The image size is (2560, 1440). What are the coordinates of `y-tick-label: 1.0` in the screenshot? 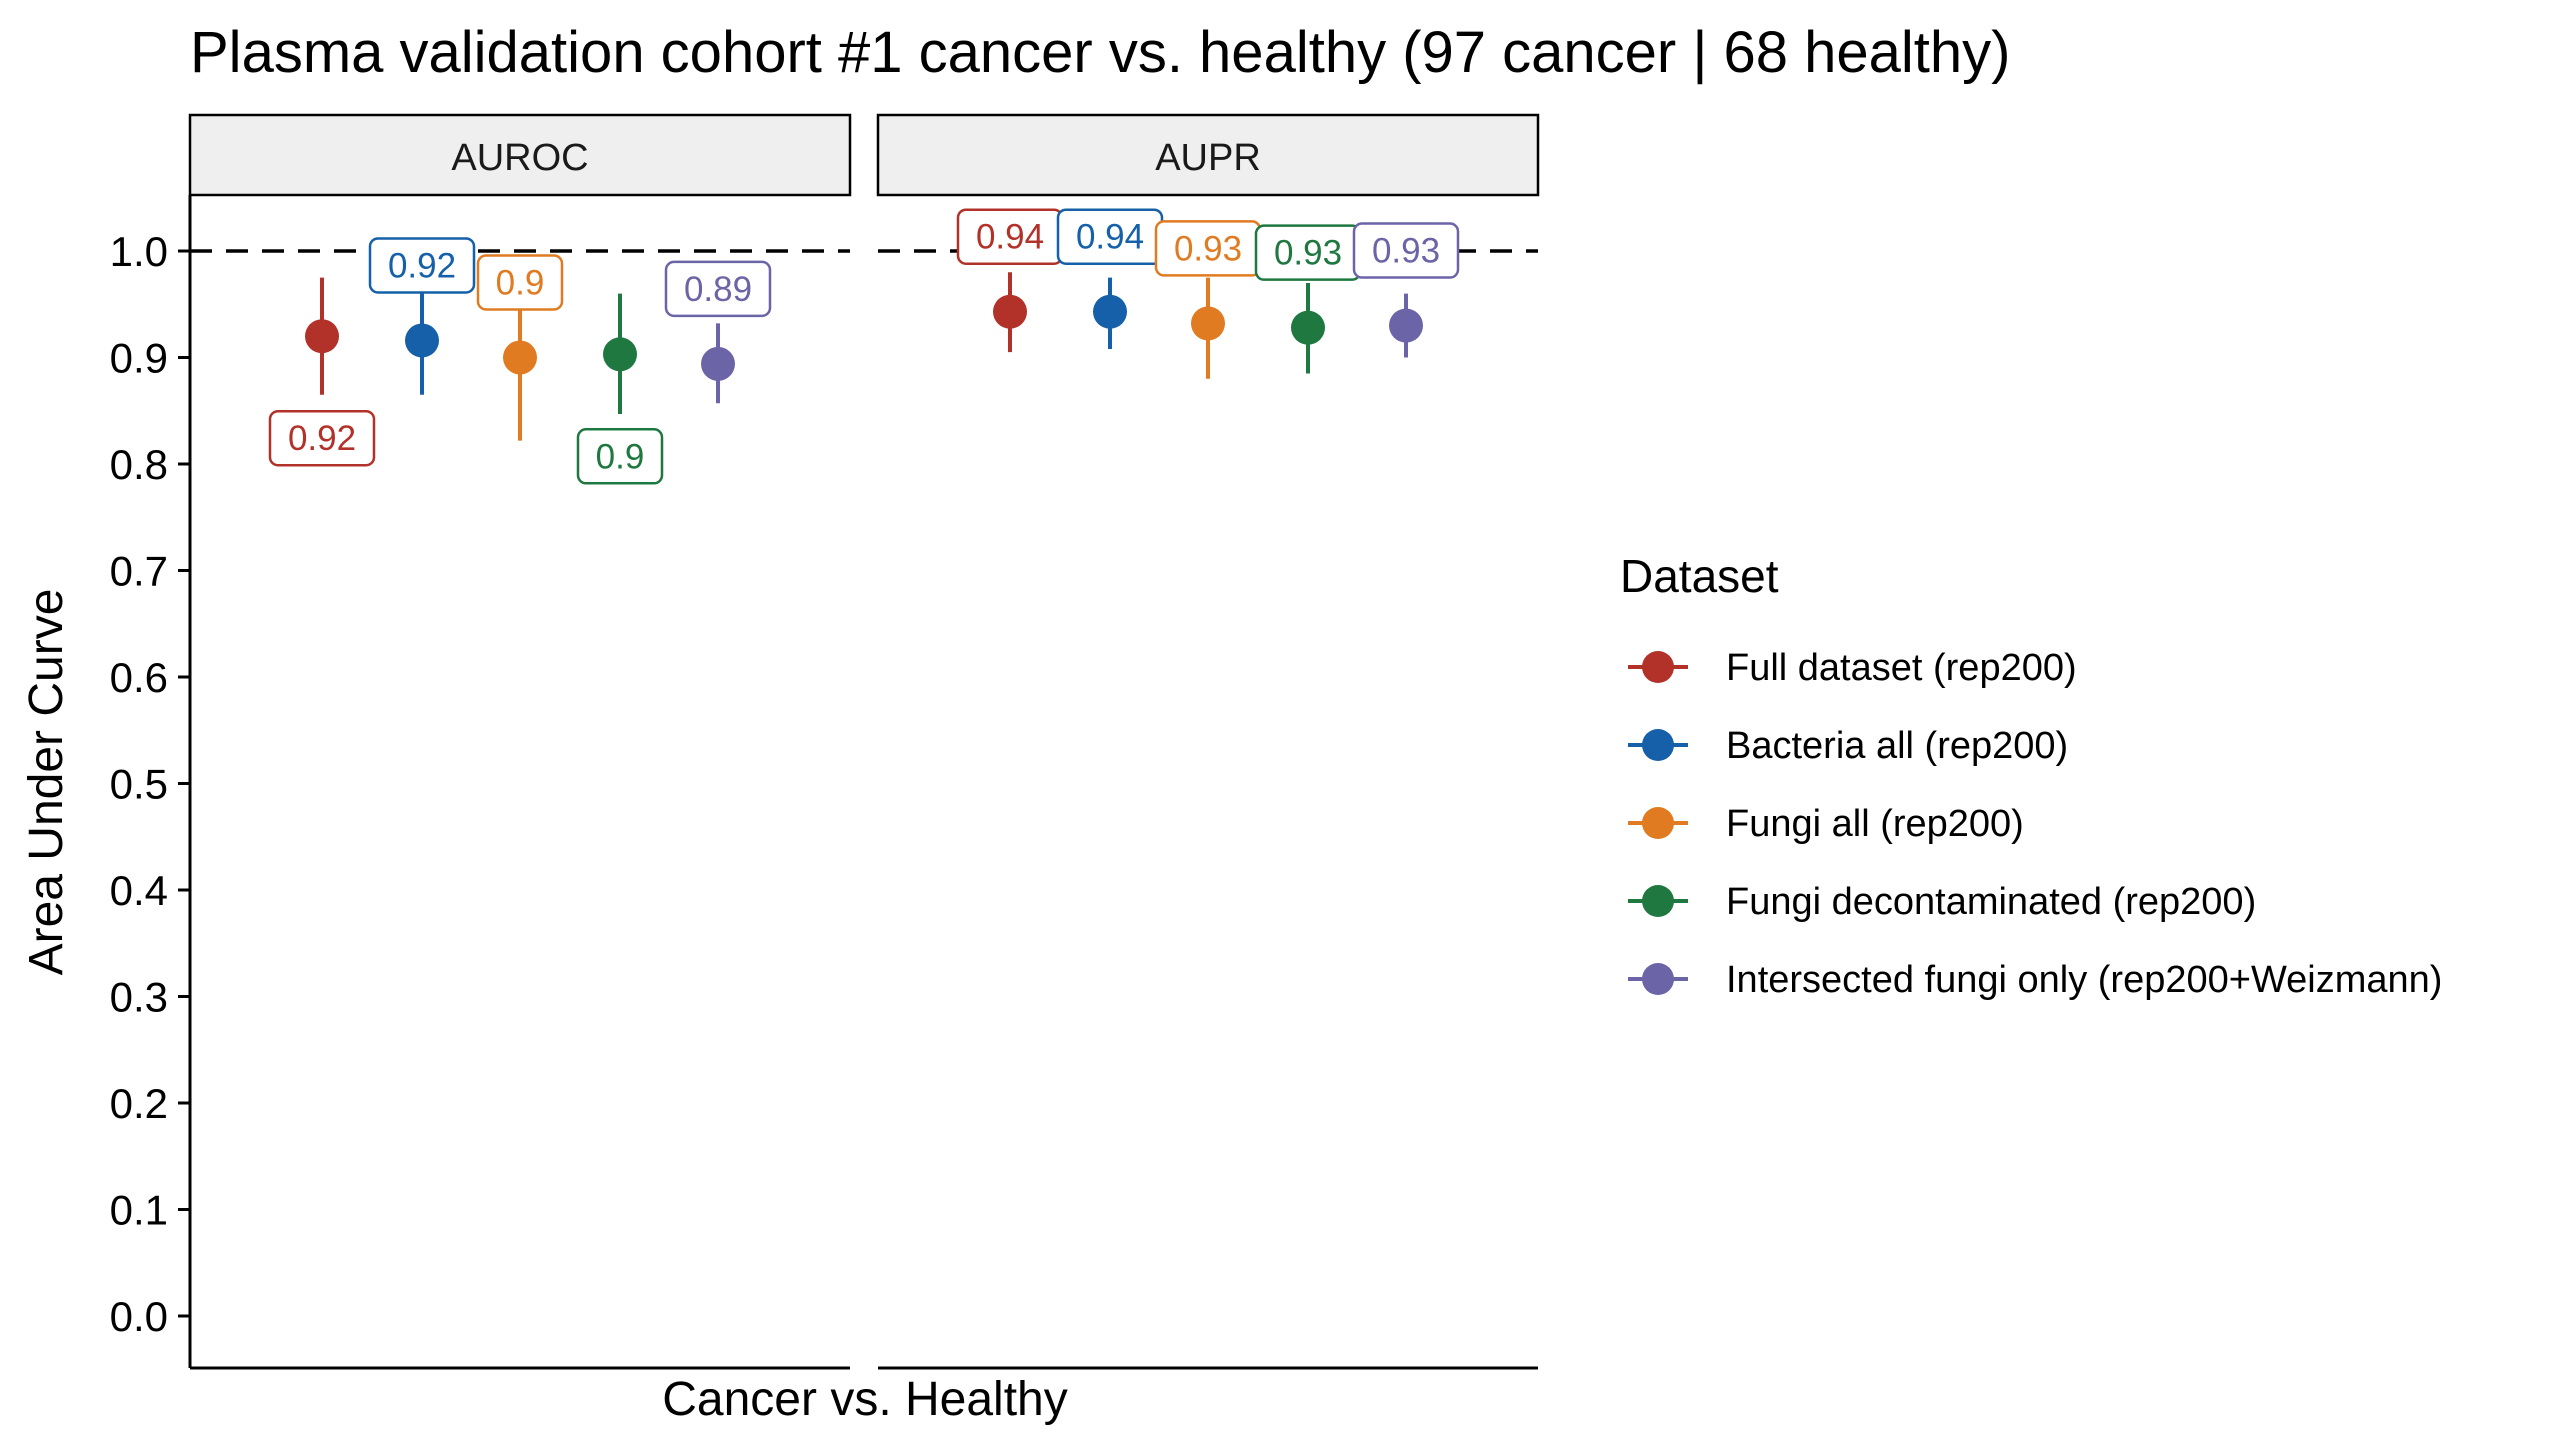 It's located at (139, 251).